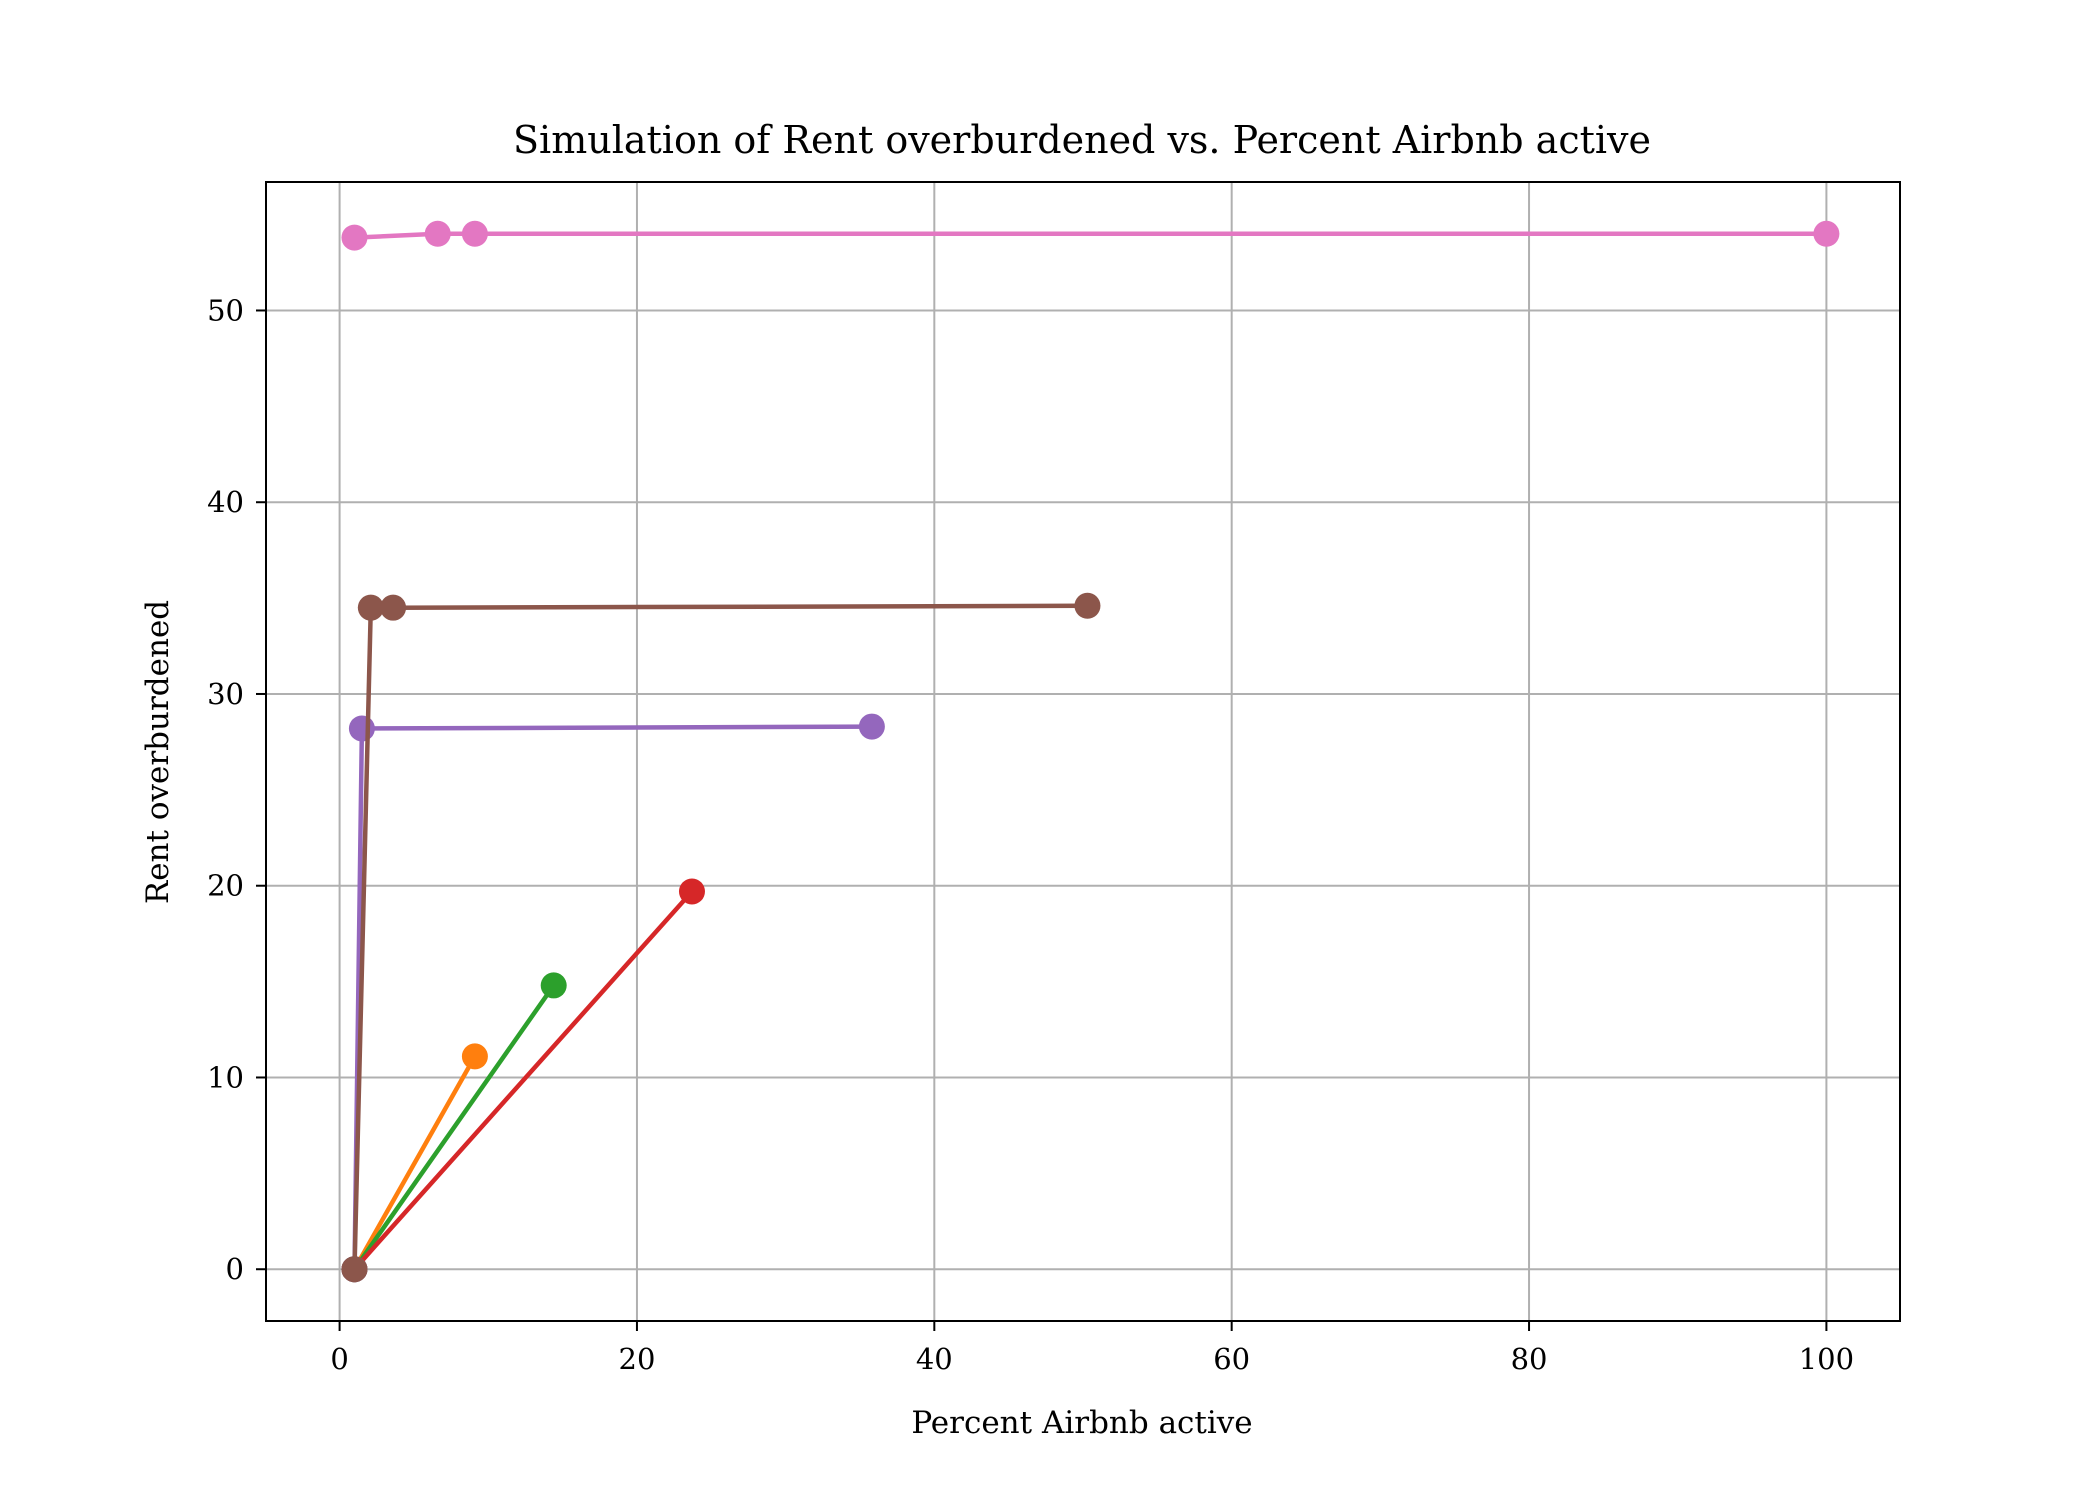  Describe the element at coordinates (339, 1359) in the screenshot. I see `x-tick-label: 0` at that location.